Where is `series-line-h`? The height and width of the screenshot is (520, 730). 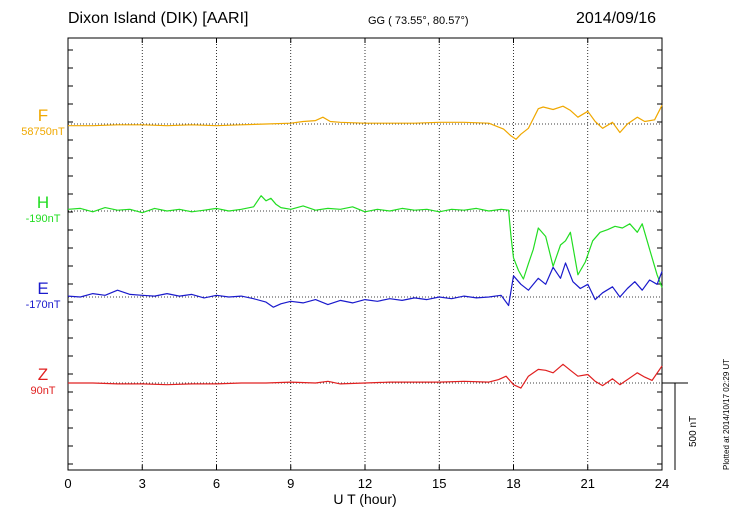
series-line-h is located at coordinates (365, 241).